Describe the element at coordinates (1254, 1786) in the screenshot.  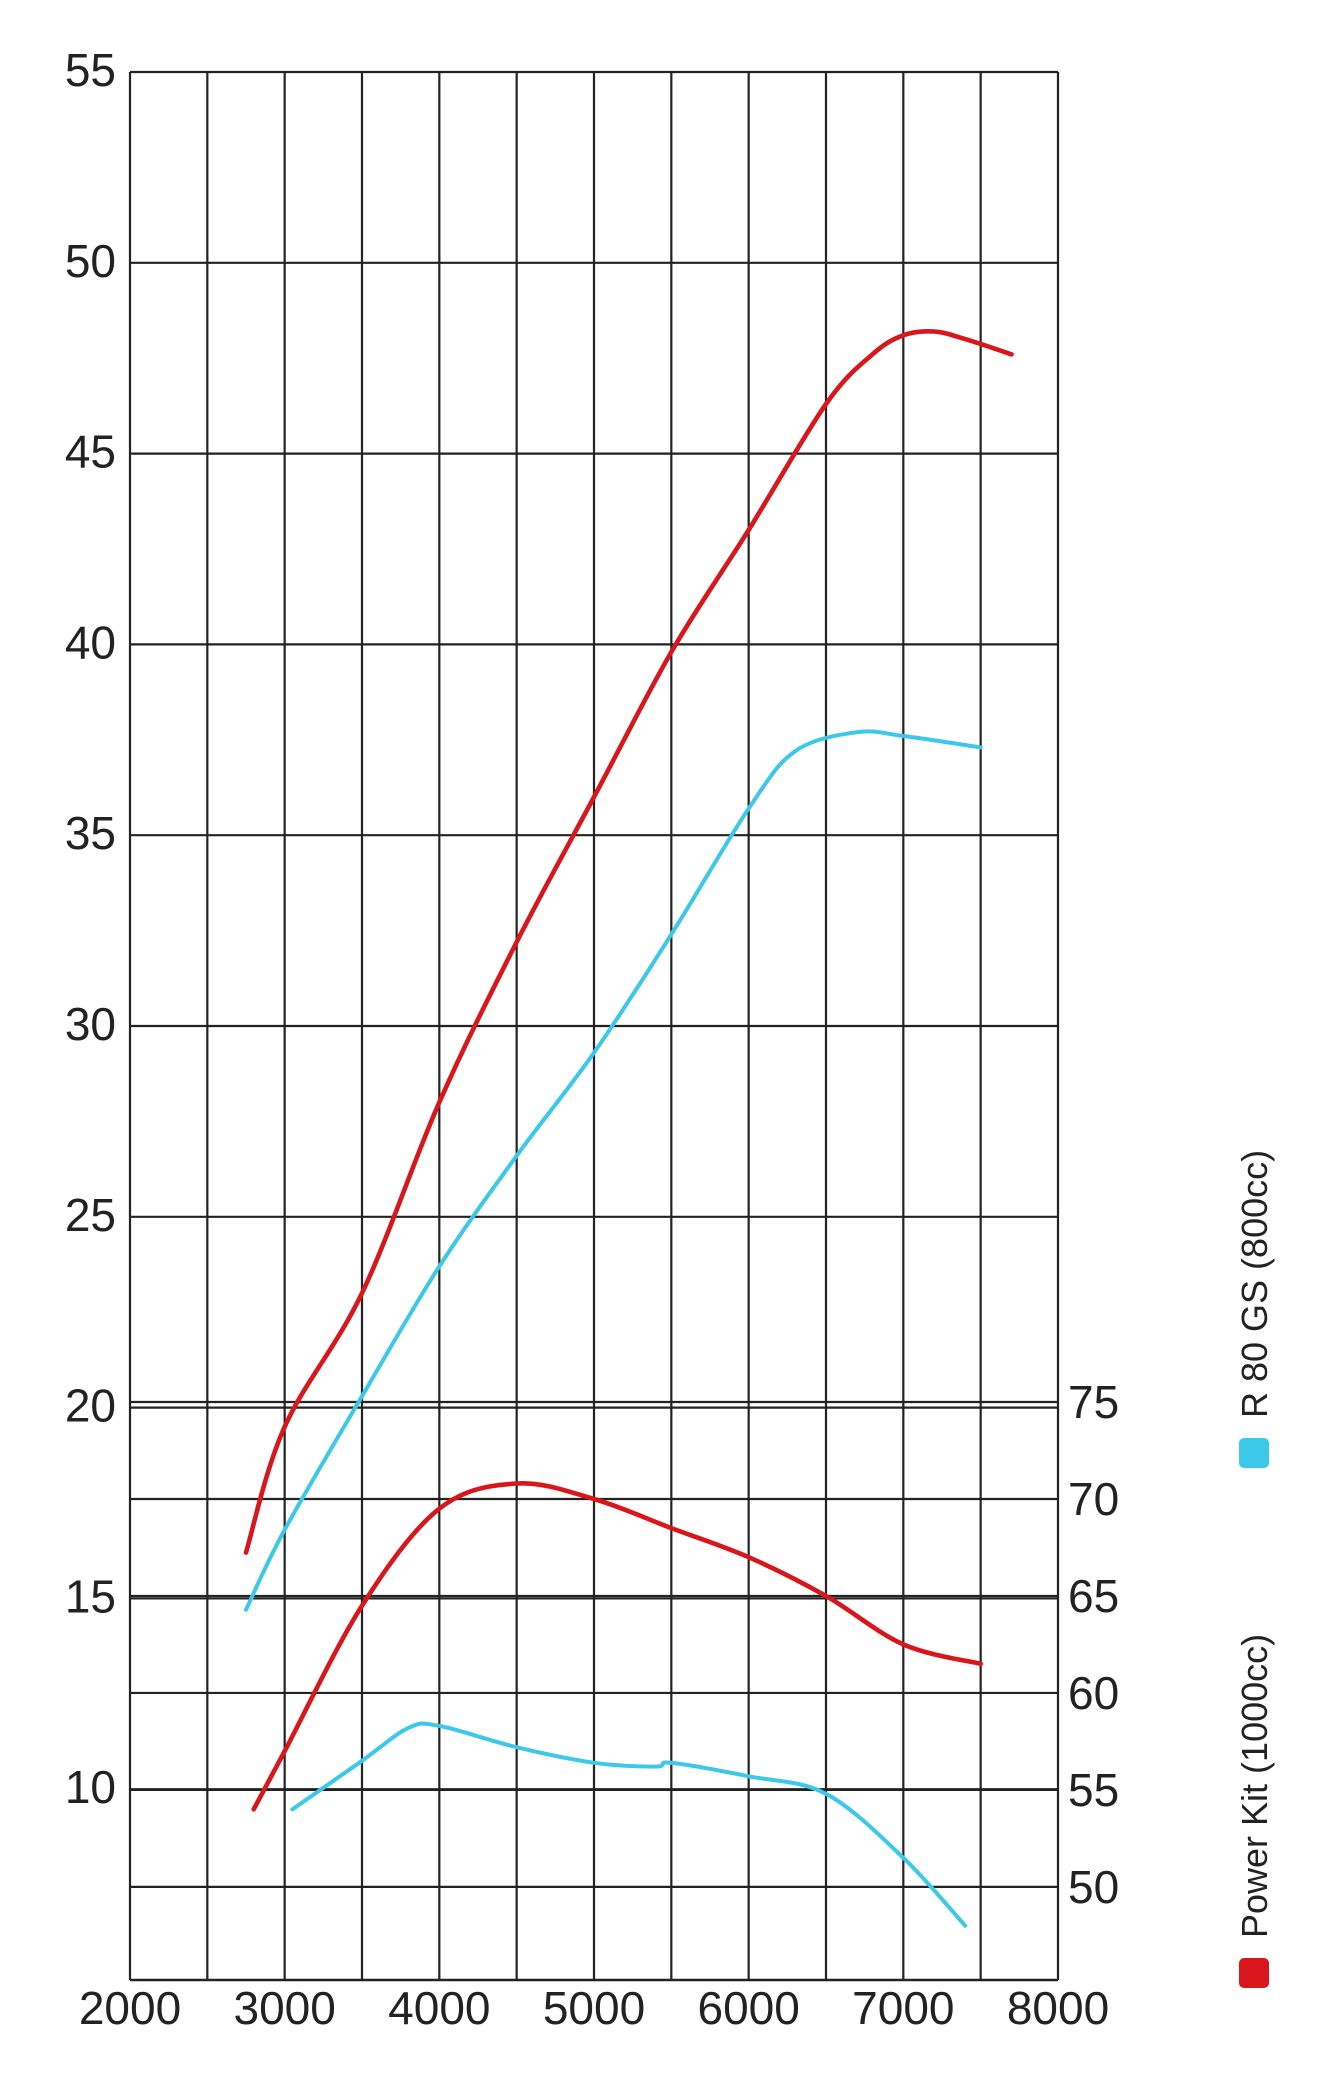
I see `legend-label: Power Kit (1000cc)` at that location.